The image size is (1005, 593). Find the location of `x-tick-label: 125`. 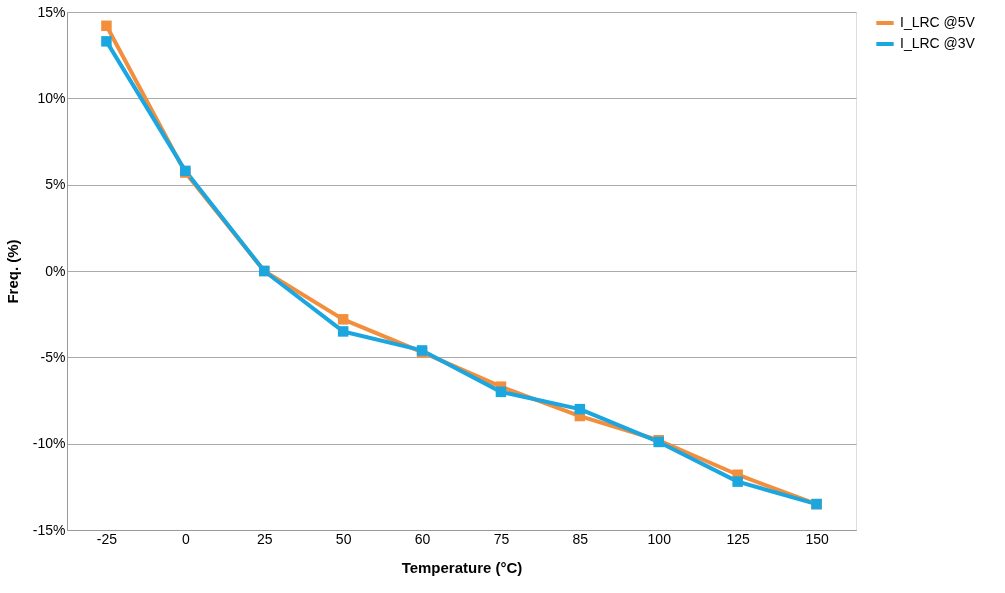

x-tick-label: 125 is located at coordinates (738, 538).